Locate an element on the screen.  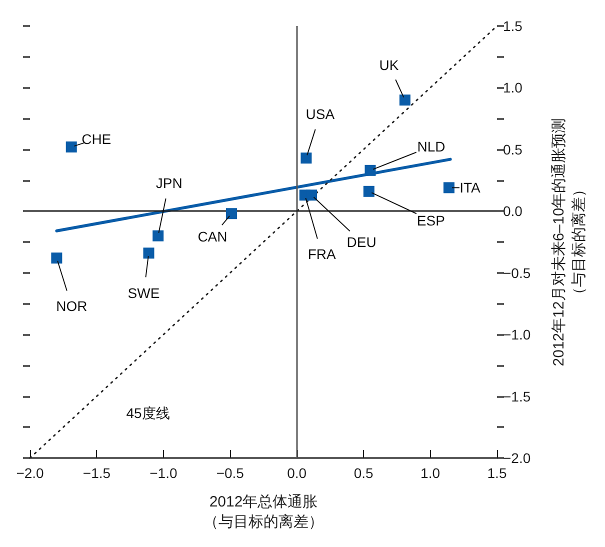
annotation: NOR is located at coordinates (72, 306).